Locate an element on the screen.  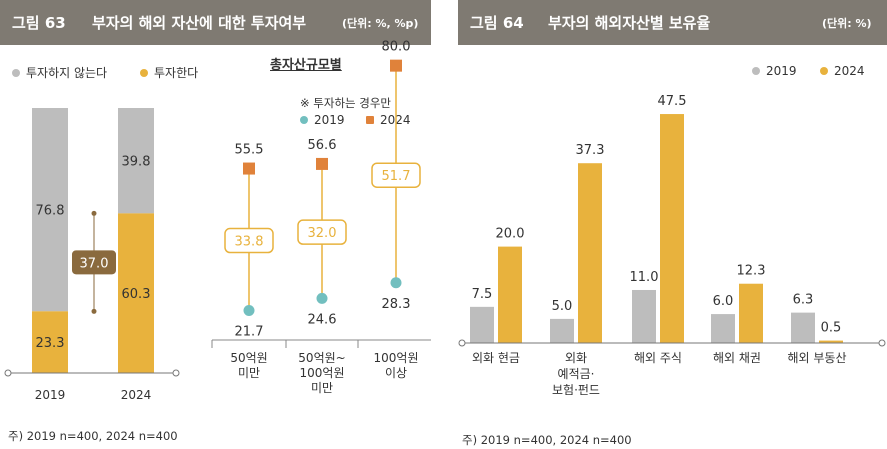
legend-label: 투자하지 않는다 is located at coordinates (67, 73).